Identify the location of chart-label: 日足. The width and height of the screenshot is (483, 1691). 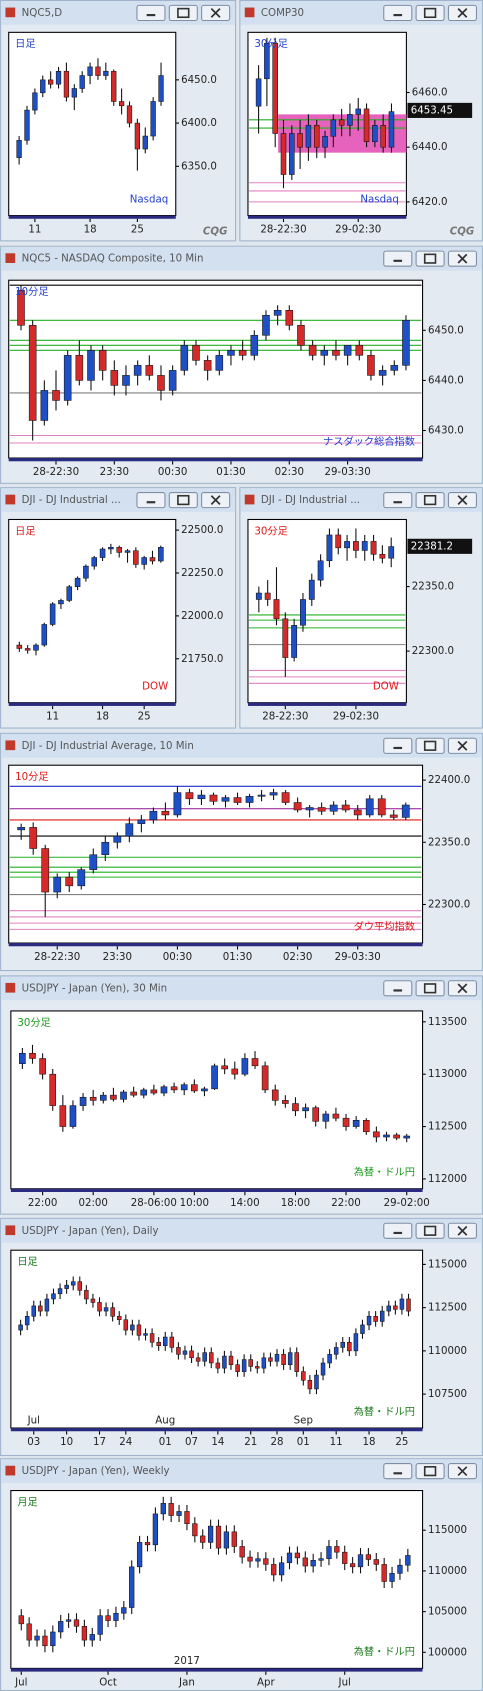
(25, 44).